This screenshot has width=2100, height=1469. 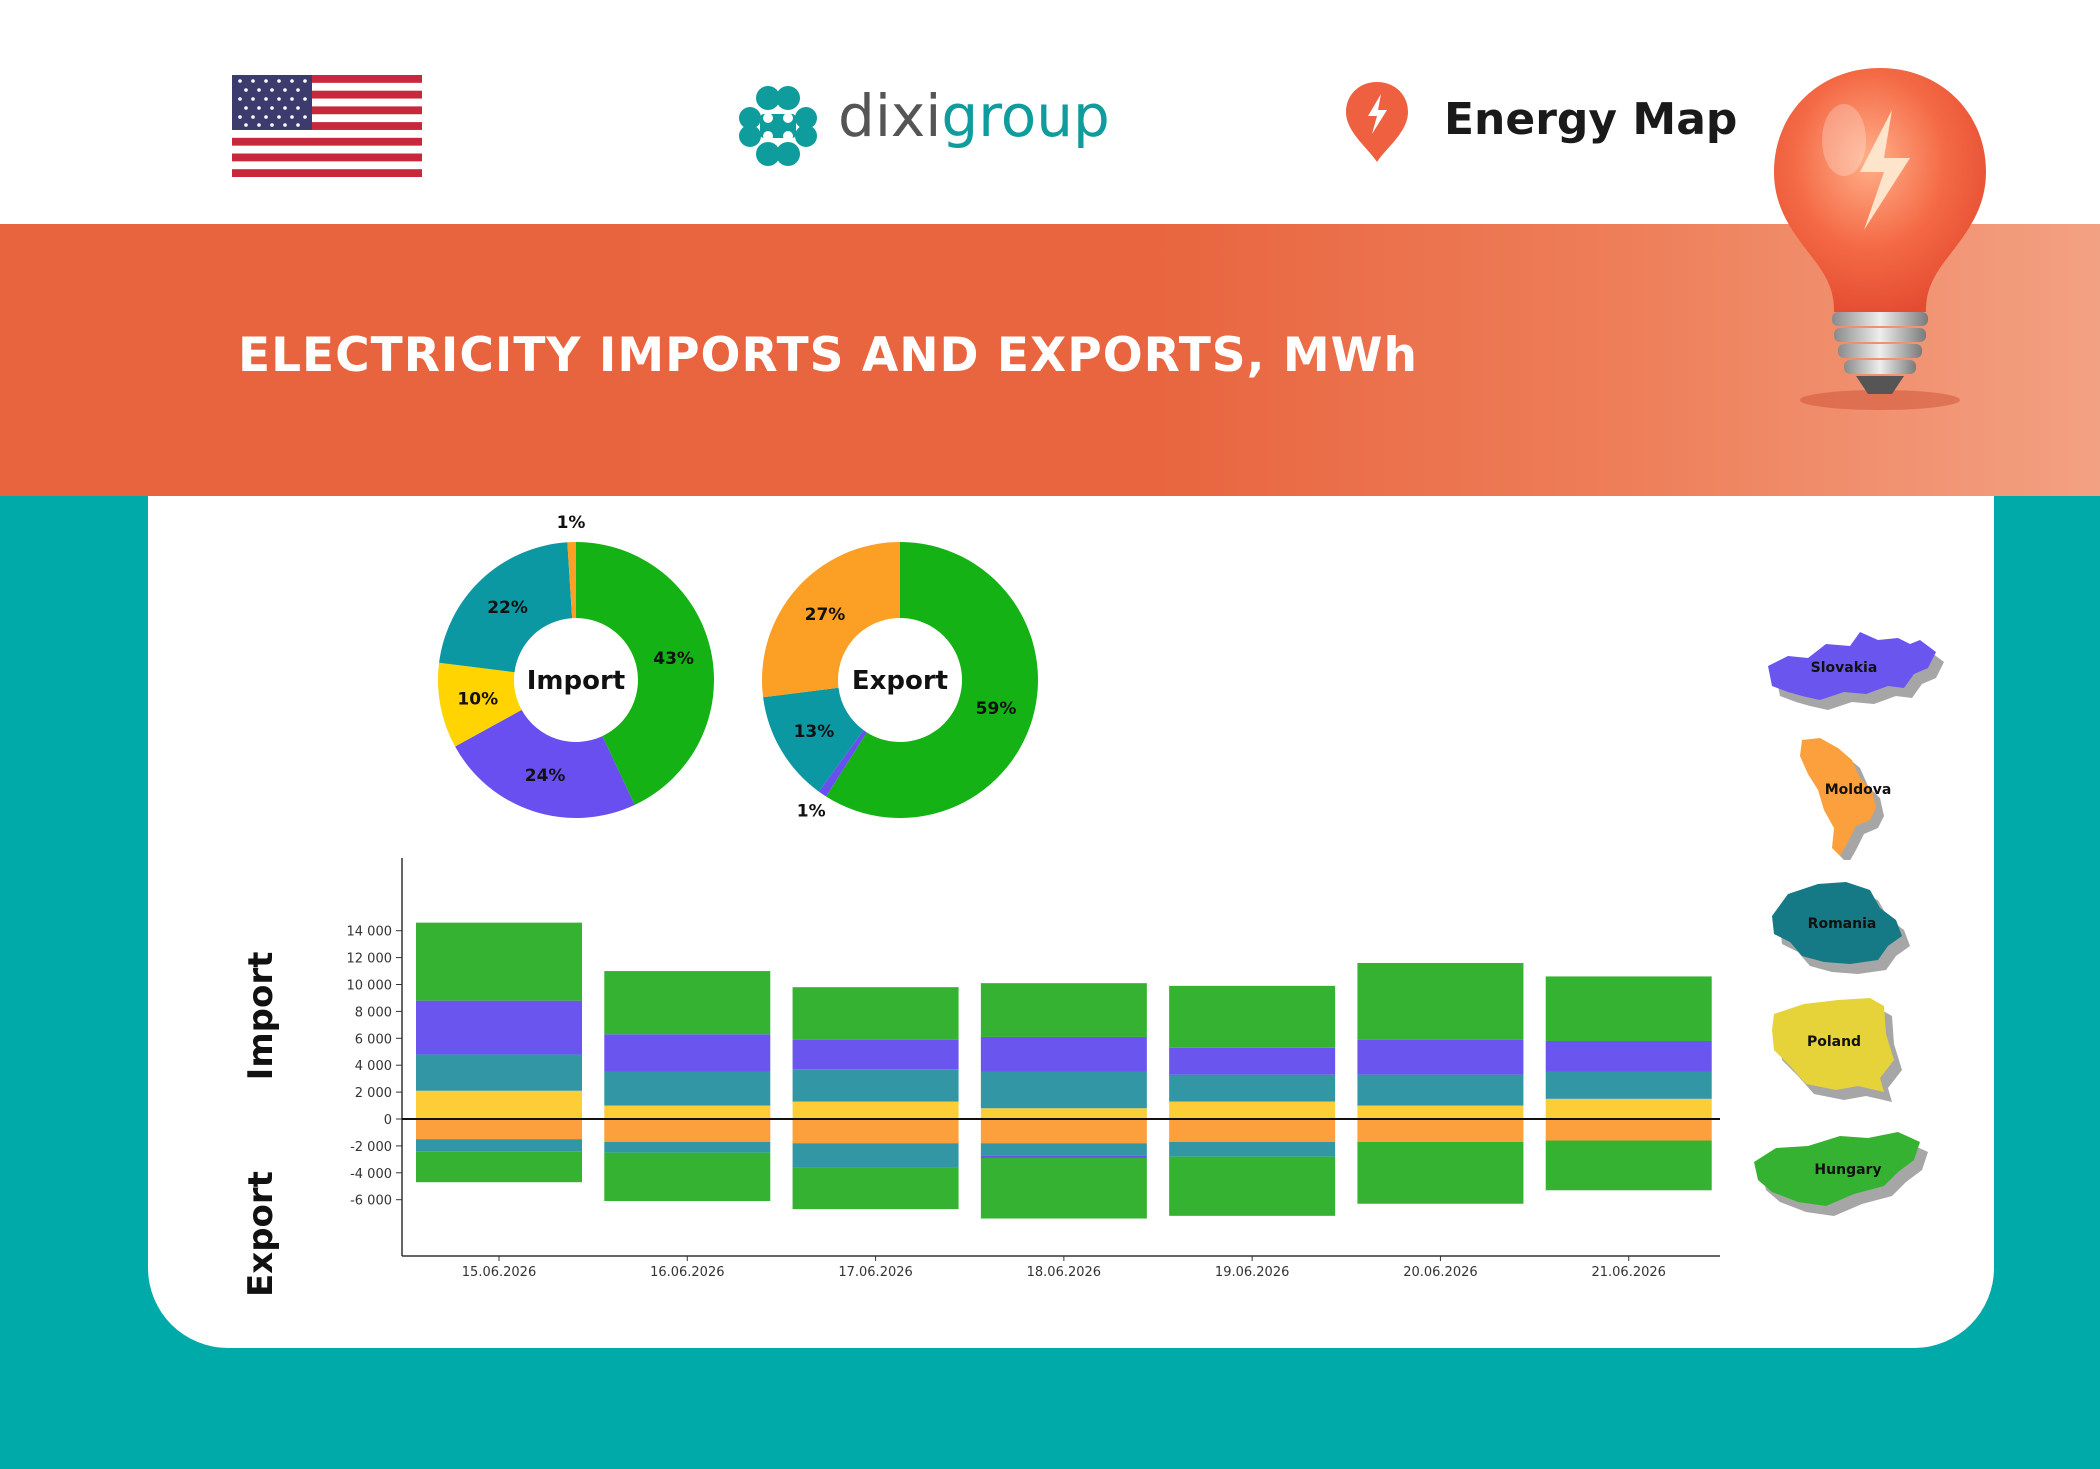 I want to click on legend-label-poland: Poland, so click(x=1834, y=1042).